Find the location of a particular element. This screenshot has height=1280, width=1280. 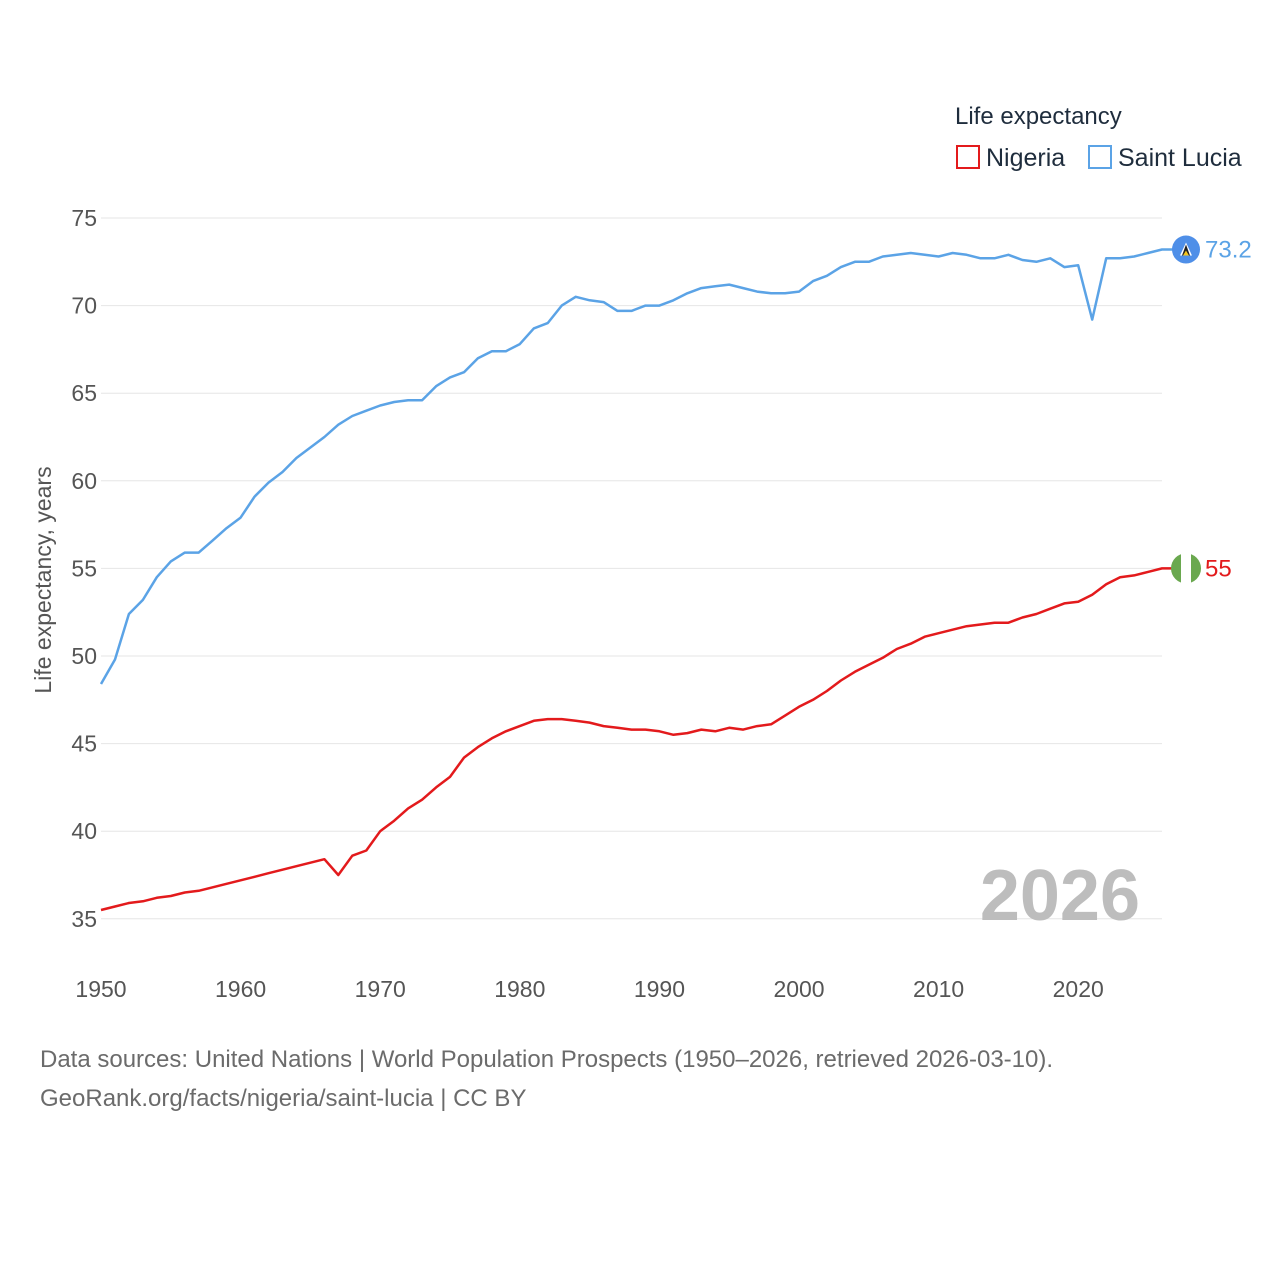

legend-swatch-saint-lucia is located at coordinates (1100, 157).